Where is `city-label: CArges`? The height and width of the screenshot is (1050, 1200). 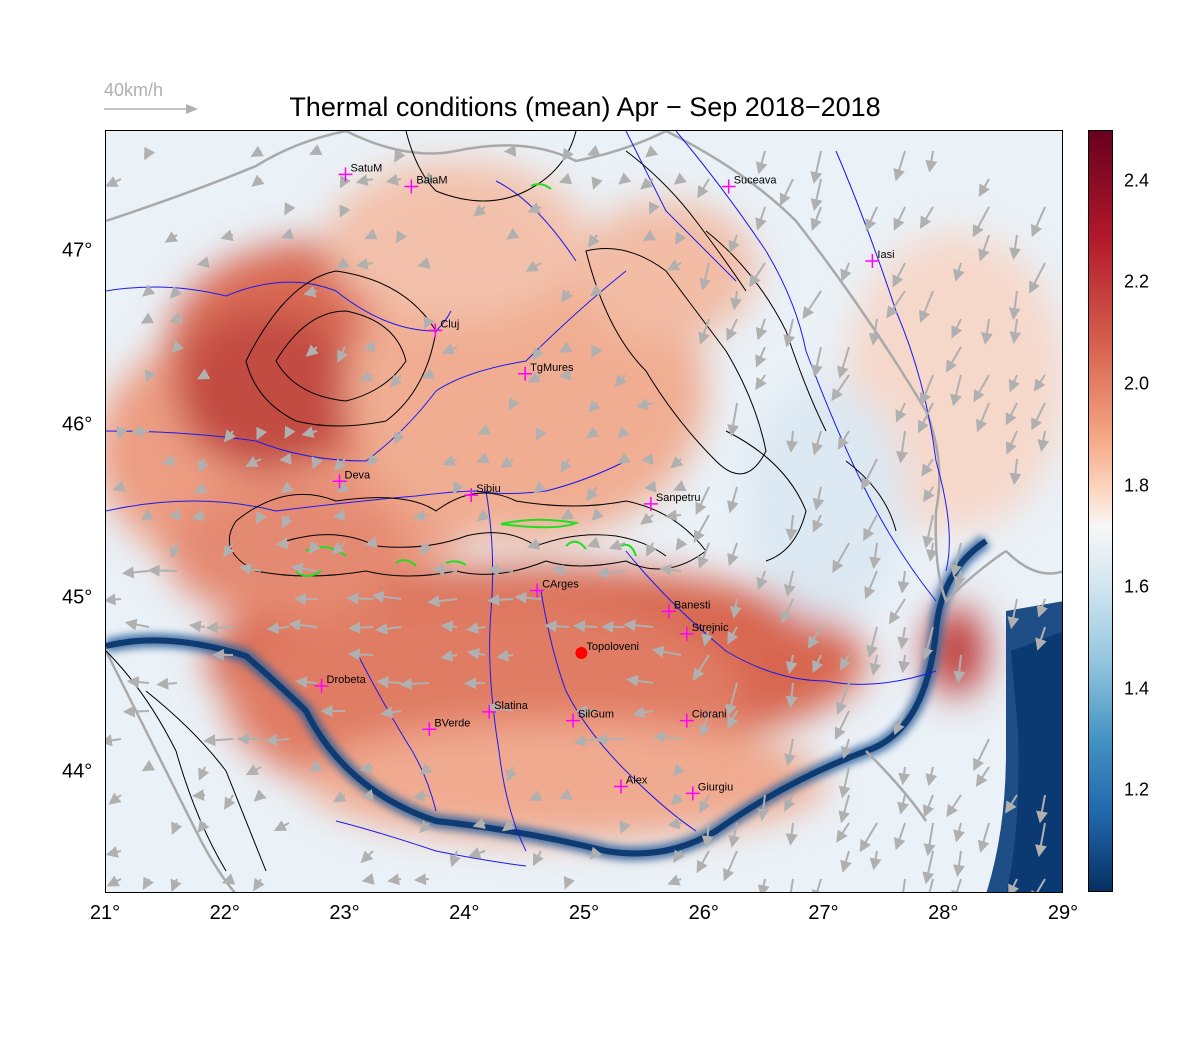 city-label: CArges is located at coordinates (560, 585).